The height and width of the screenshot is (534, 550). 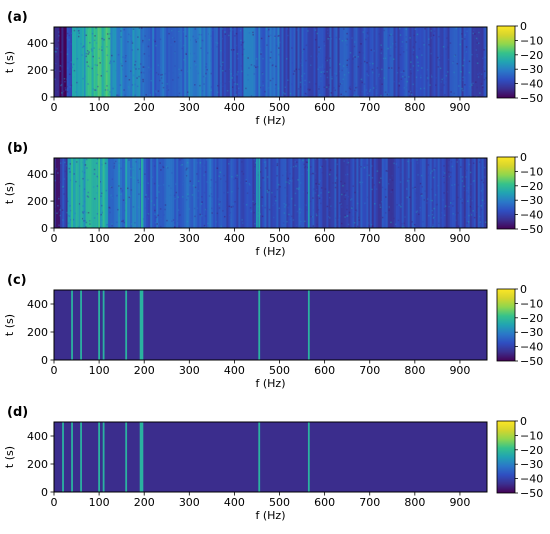 I want to click on harmonic-line, so click(x=72, y=193).